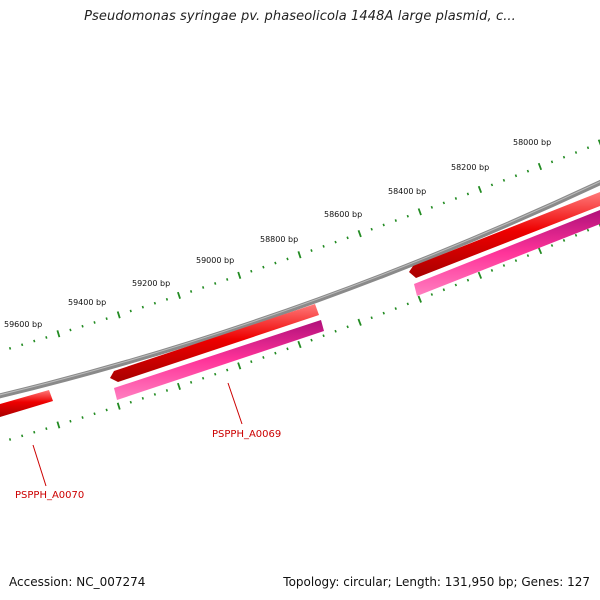 This screenshot has height=600, width=600. Describe the element at coordinates (87, 302) in the screenshot. I see `scale-label-59400: 59400 bp` at that location.